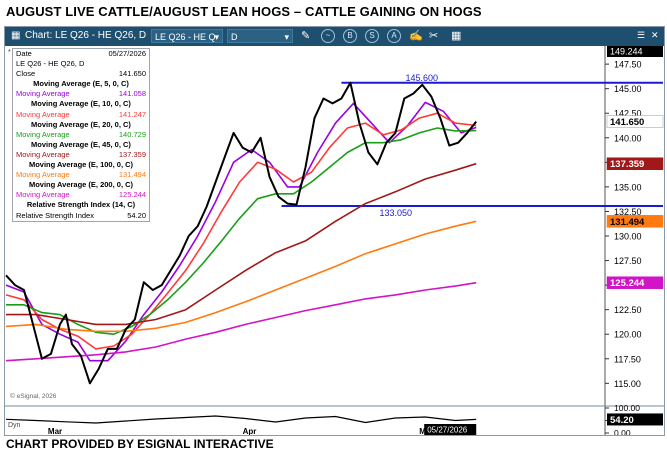  I want to click on rsi-value-label: 54.20, so click(622, 420).